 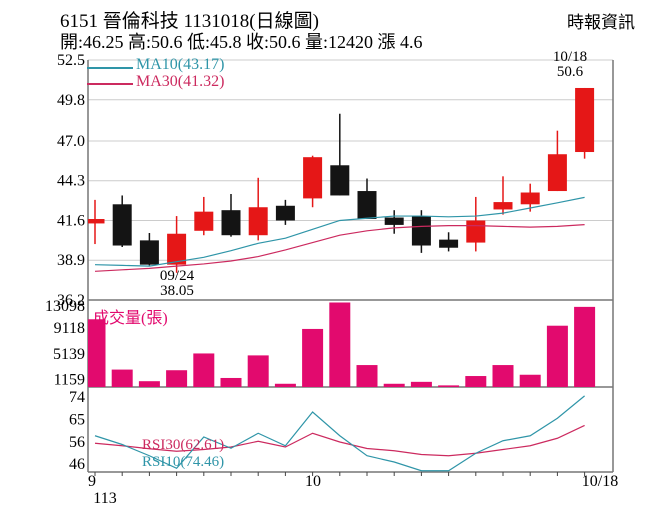 I want to click on volume-pane-label: 成交量(張), so click(x=130, y=318).